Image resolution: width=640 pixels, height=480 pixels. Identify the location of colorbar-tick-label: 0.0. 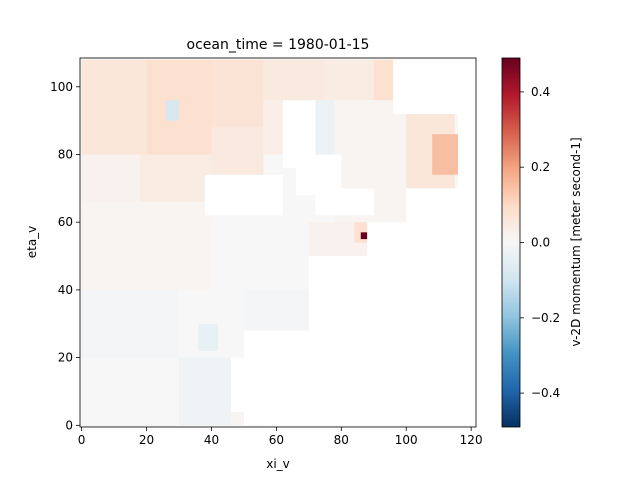
(540, 243).